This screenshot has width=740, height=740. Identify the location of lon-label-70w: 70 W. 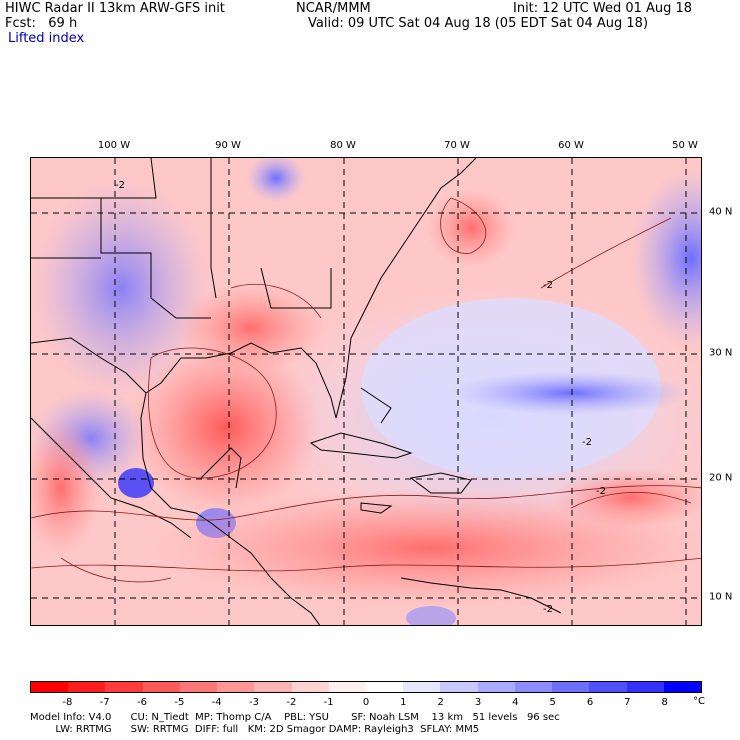
(457, 145).